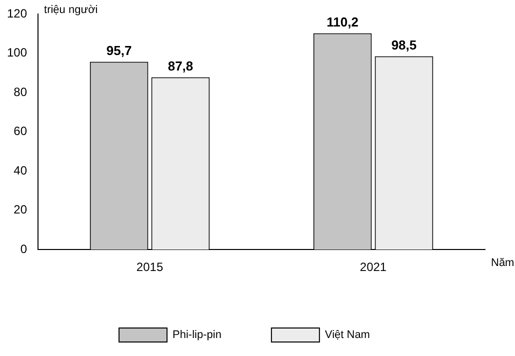 The width and height of the screenshot is (515, 356). I want to click on legend-label: Phi-lip-pin, so click(197, 335).